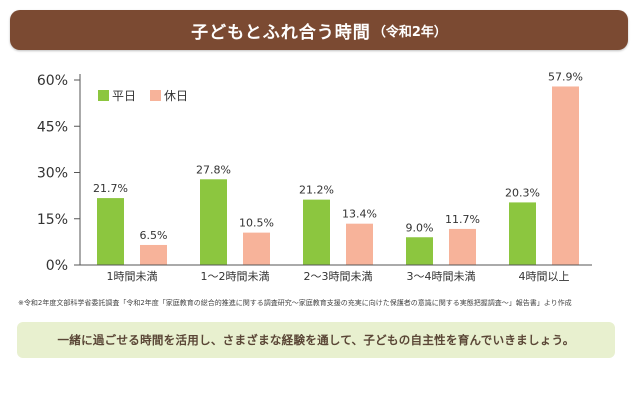 The height and width of the screenshot is (400, 640). Describe the element at coordinates (441, 276) in the screenshot. I see `x-tick-label: 3～4時間未満` at that location.